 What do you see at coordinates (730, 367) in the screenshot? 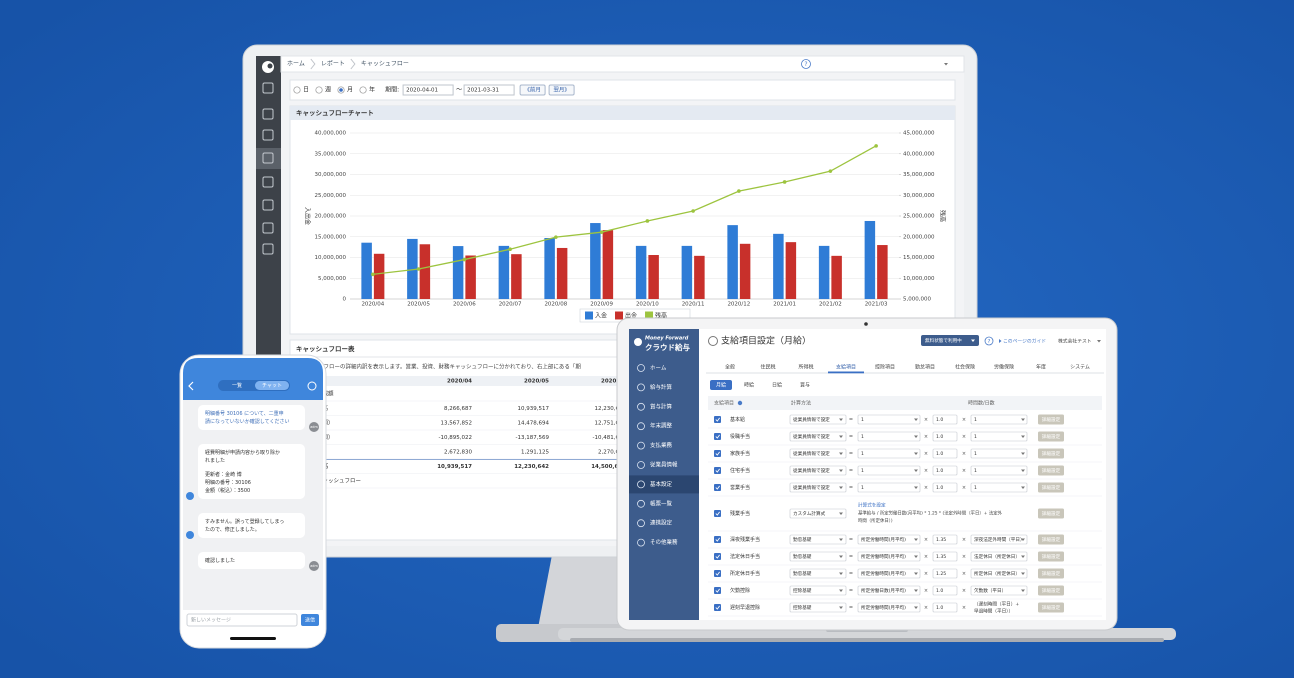
I see `tab: 全般` at bounding box center [730, 367].